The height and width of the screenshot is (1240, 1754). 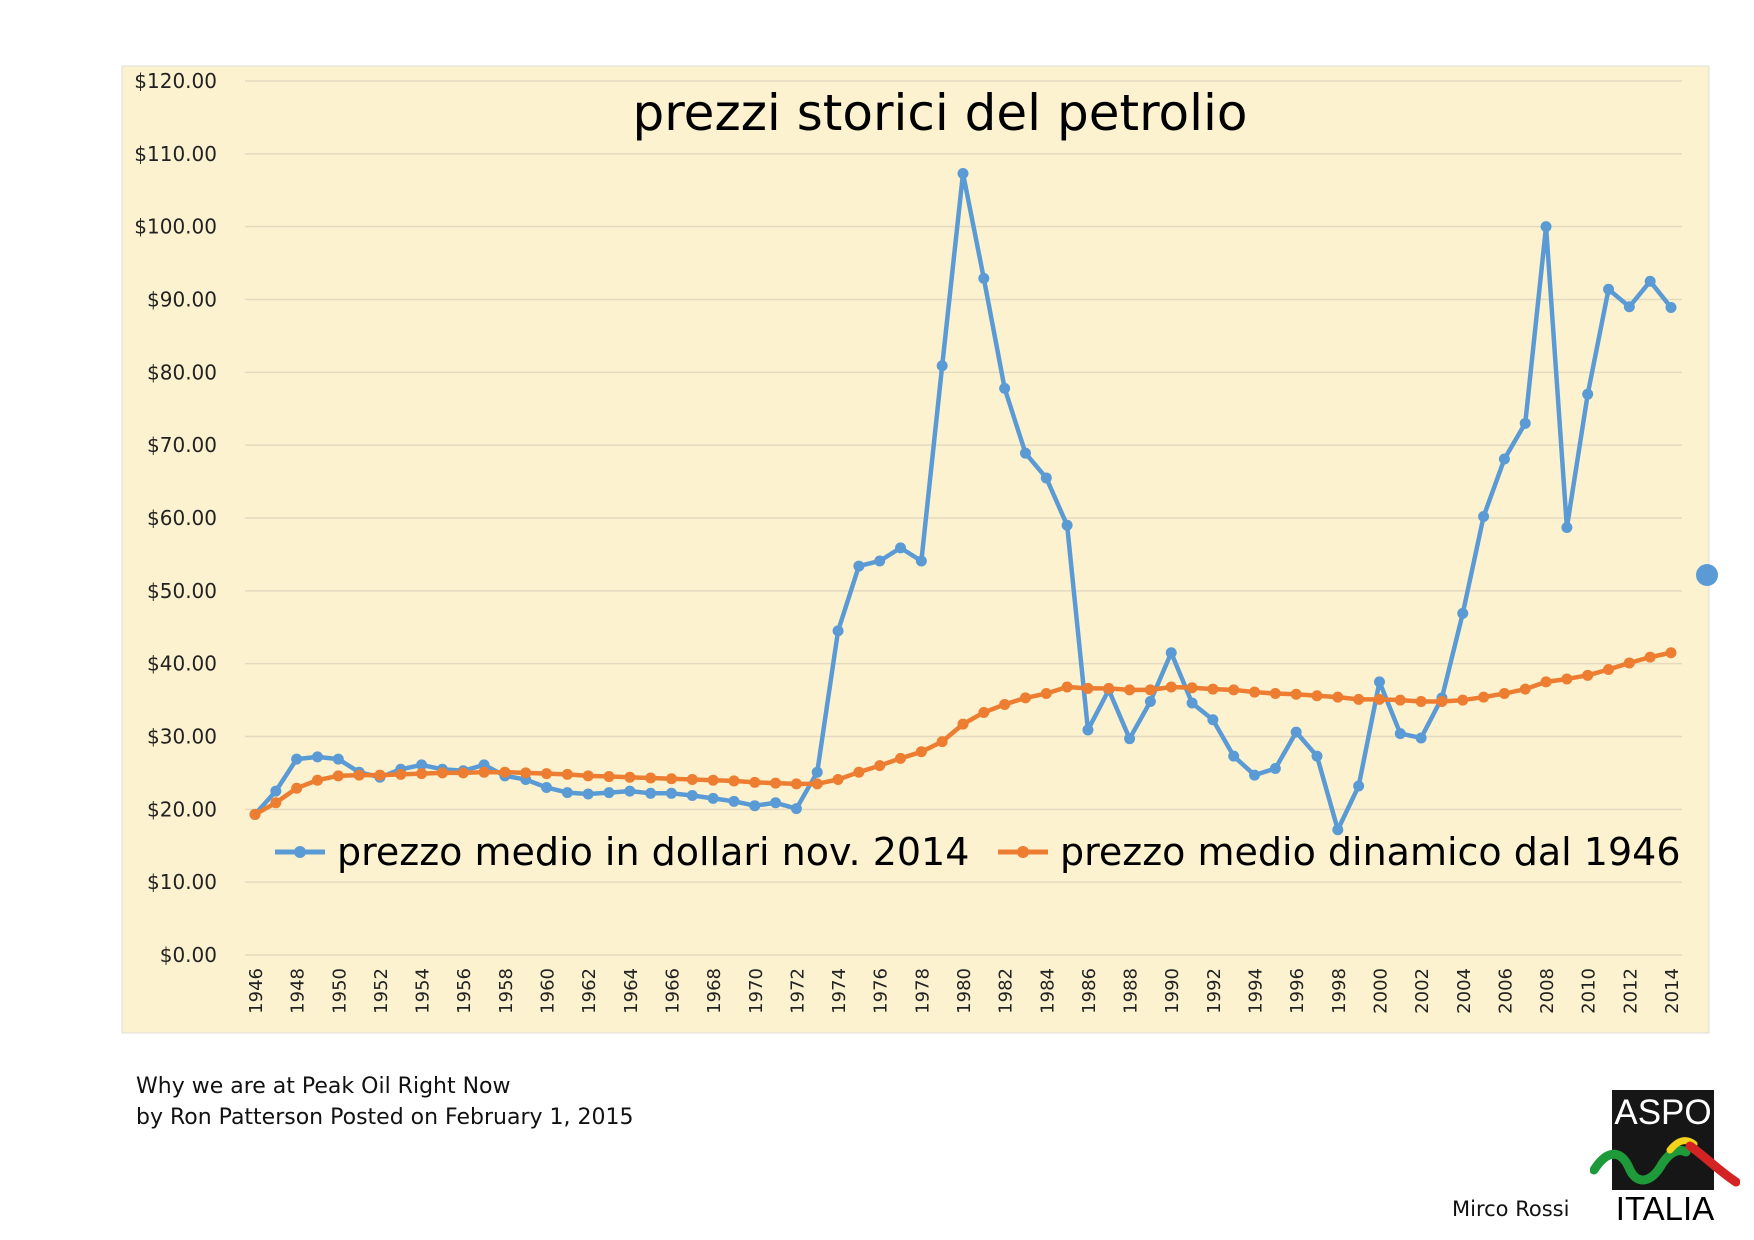 What do you see at coordinates (182, 664) in the screenshot?
I see `y-tick-label: $40.00` at bounding box center [182, 664].